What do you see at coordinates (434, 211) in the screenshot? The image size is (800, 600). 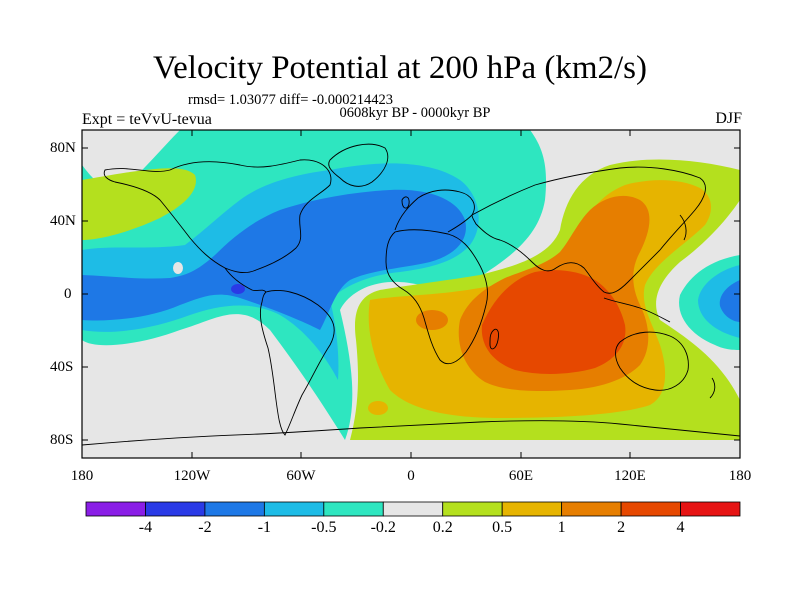 I see `coast-europe` at bounding box center [434, 211].